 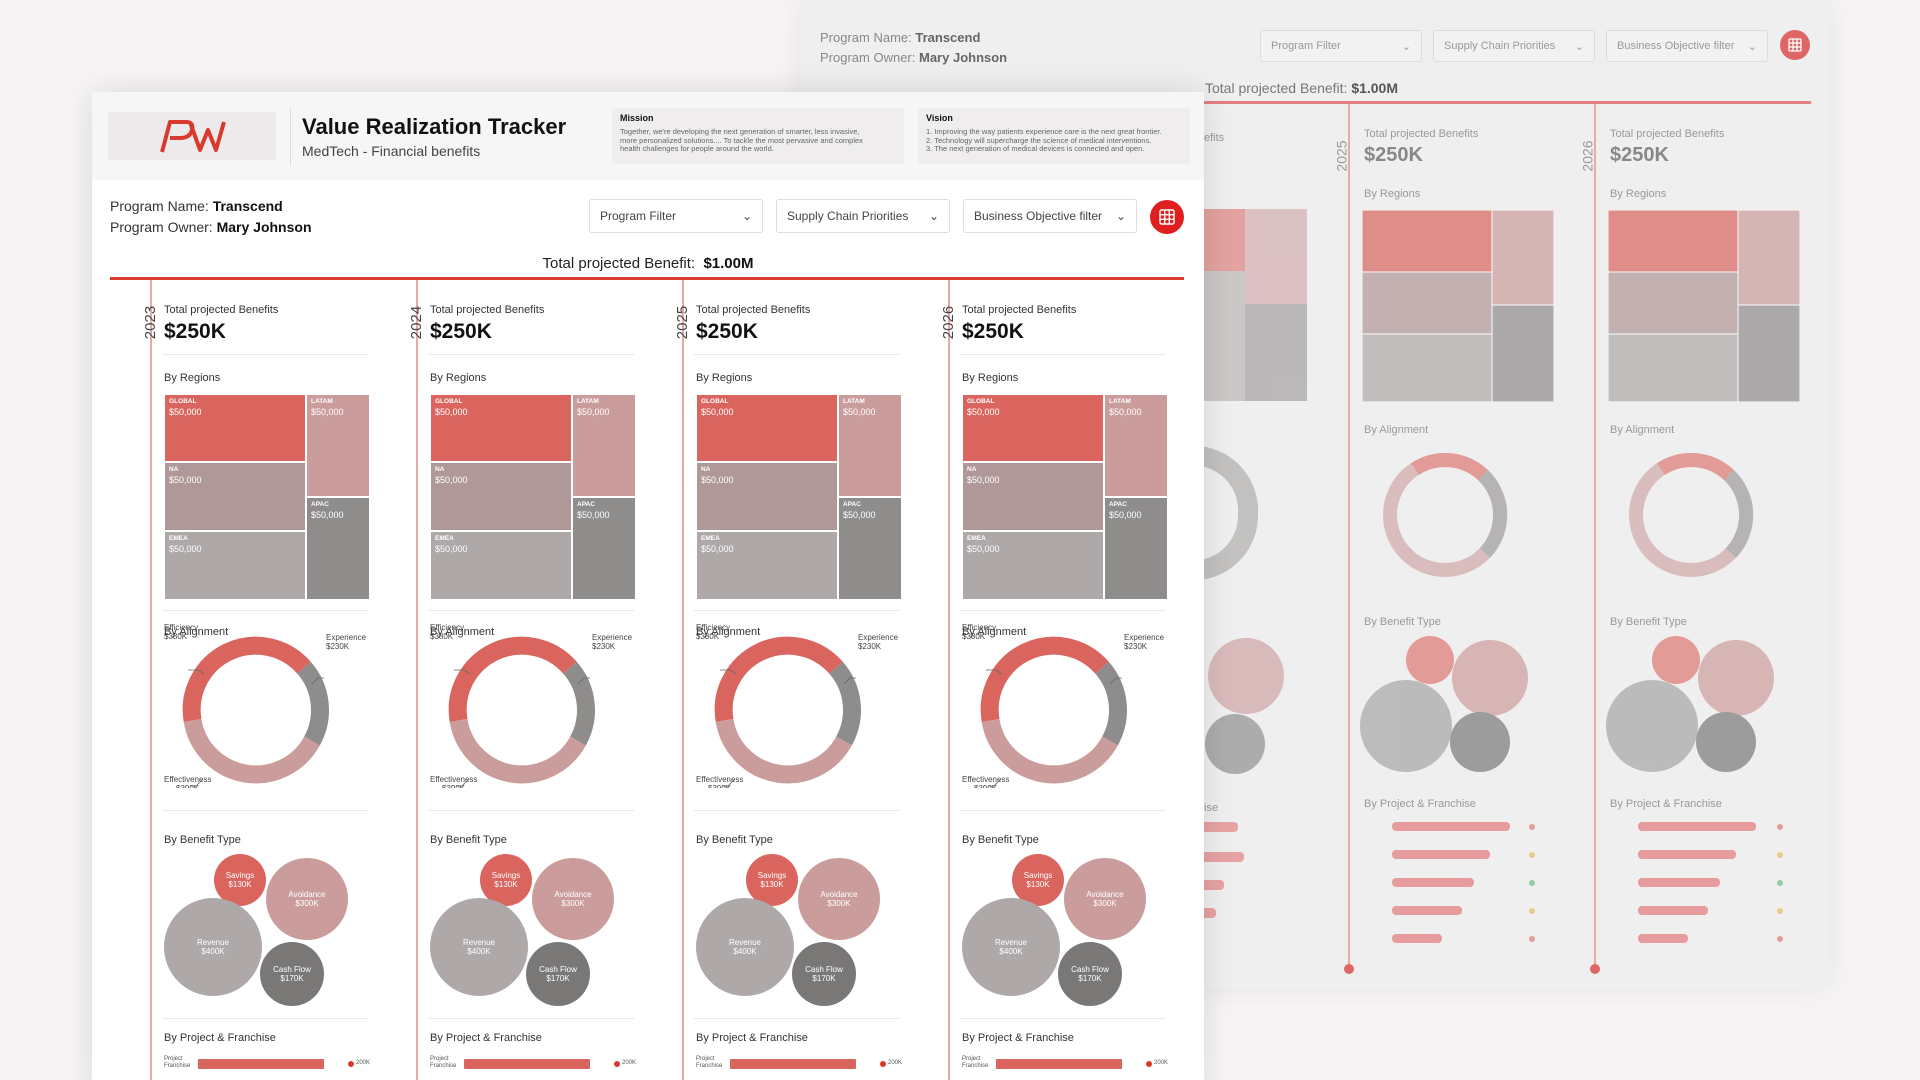 What do you see at coordinates (202, 840) in the screenshot?
I see `by-benefit-type-label: By Benefit Type` at bounding box center [202, 840].